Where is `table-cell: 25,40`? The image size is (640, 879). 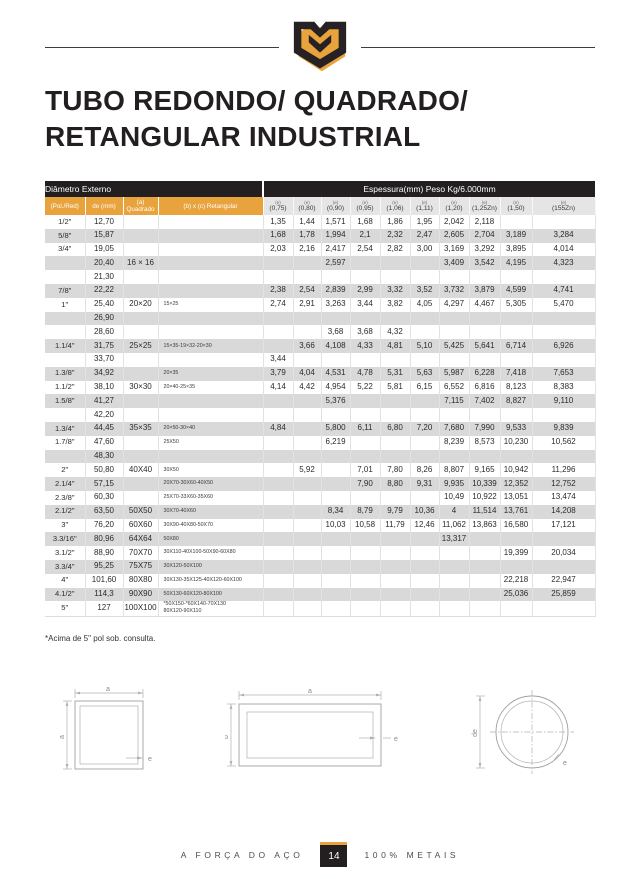 table-cell: 25,40 is located at coordinates (104, 304).